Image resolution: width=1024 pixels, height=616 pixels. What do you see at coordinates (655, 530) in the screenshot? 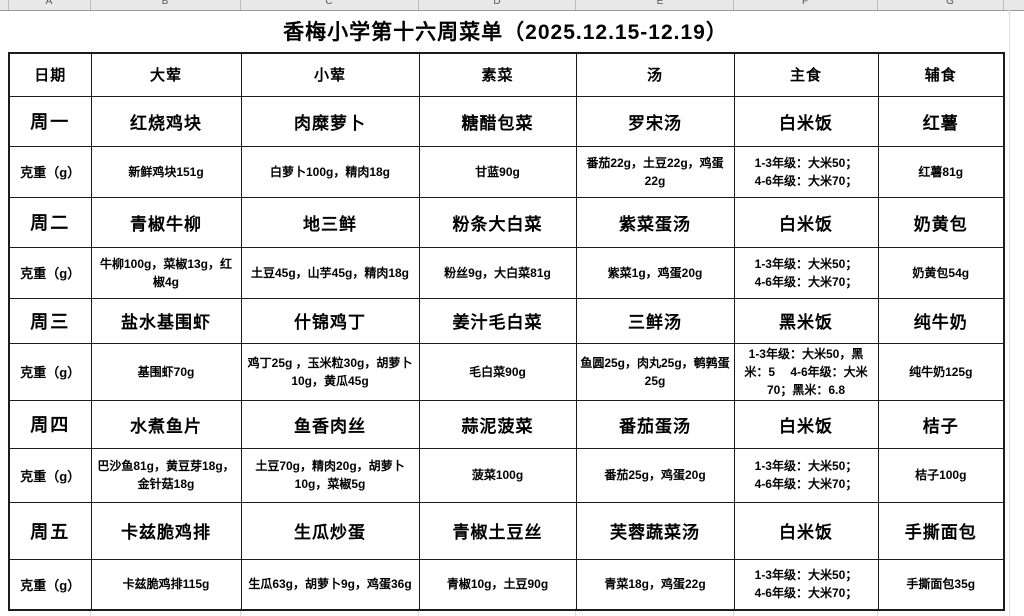
I see `dish-cell: 芙蓉蔬菜汤` at bounding box center [655, 530].